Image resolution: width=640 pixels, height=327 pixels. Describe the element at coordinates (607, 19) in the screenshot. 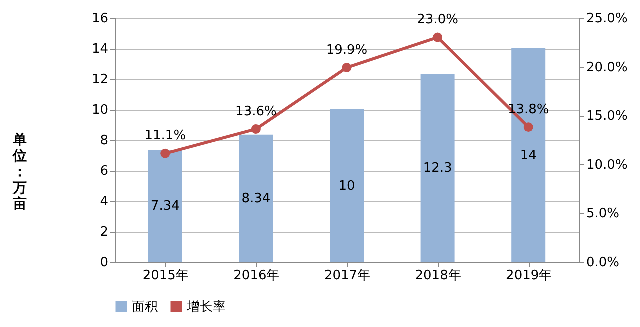

I see `y2-tick-label: 25.0%` at that location.